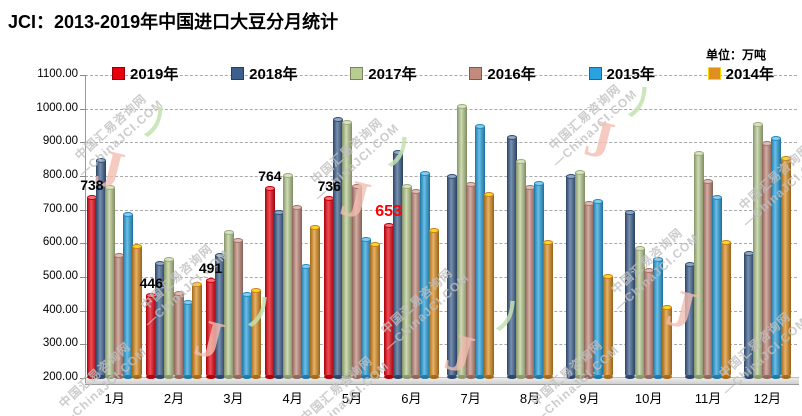  I want to click on y-axis-label: 800.00, so click(60, 175).